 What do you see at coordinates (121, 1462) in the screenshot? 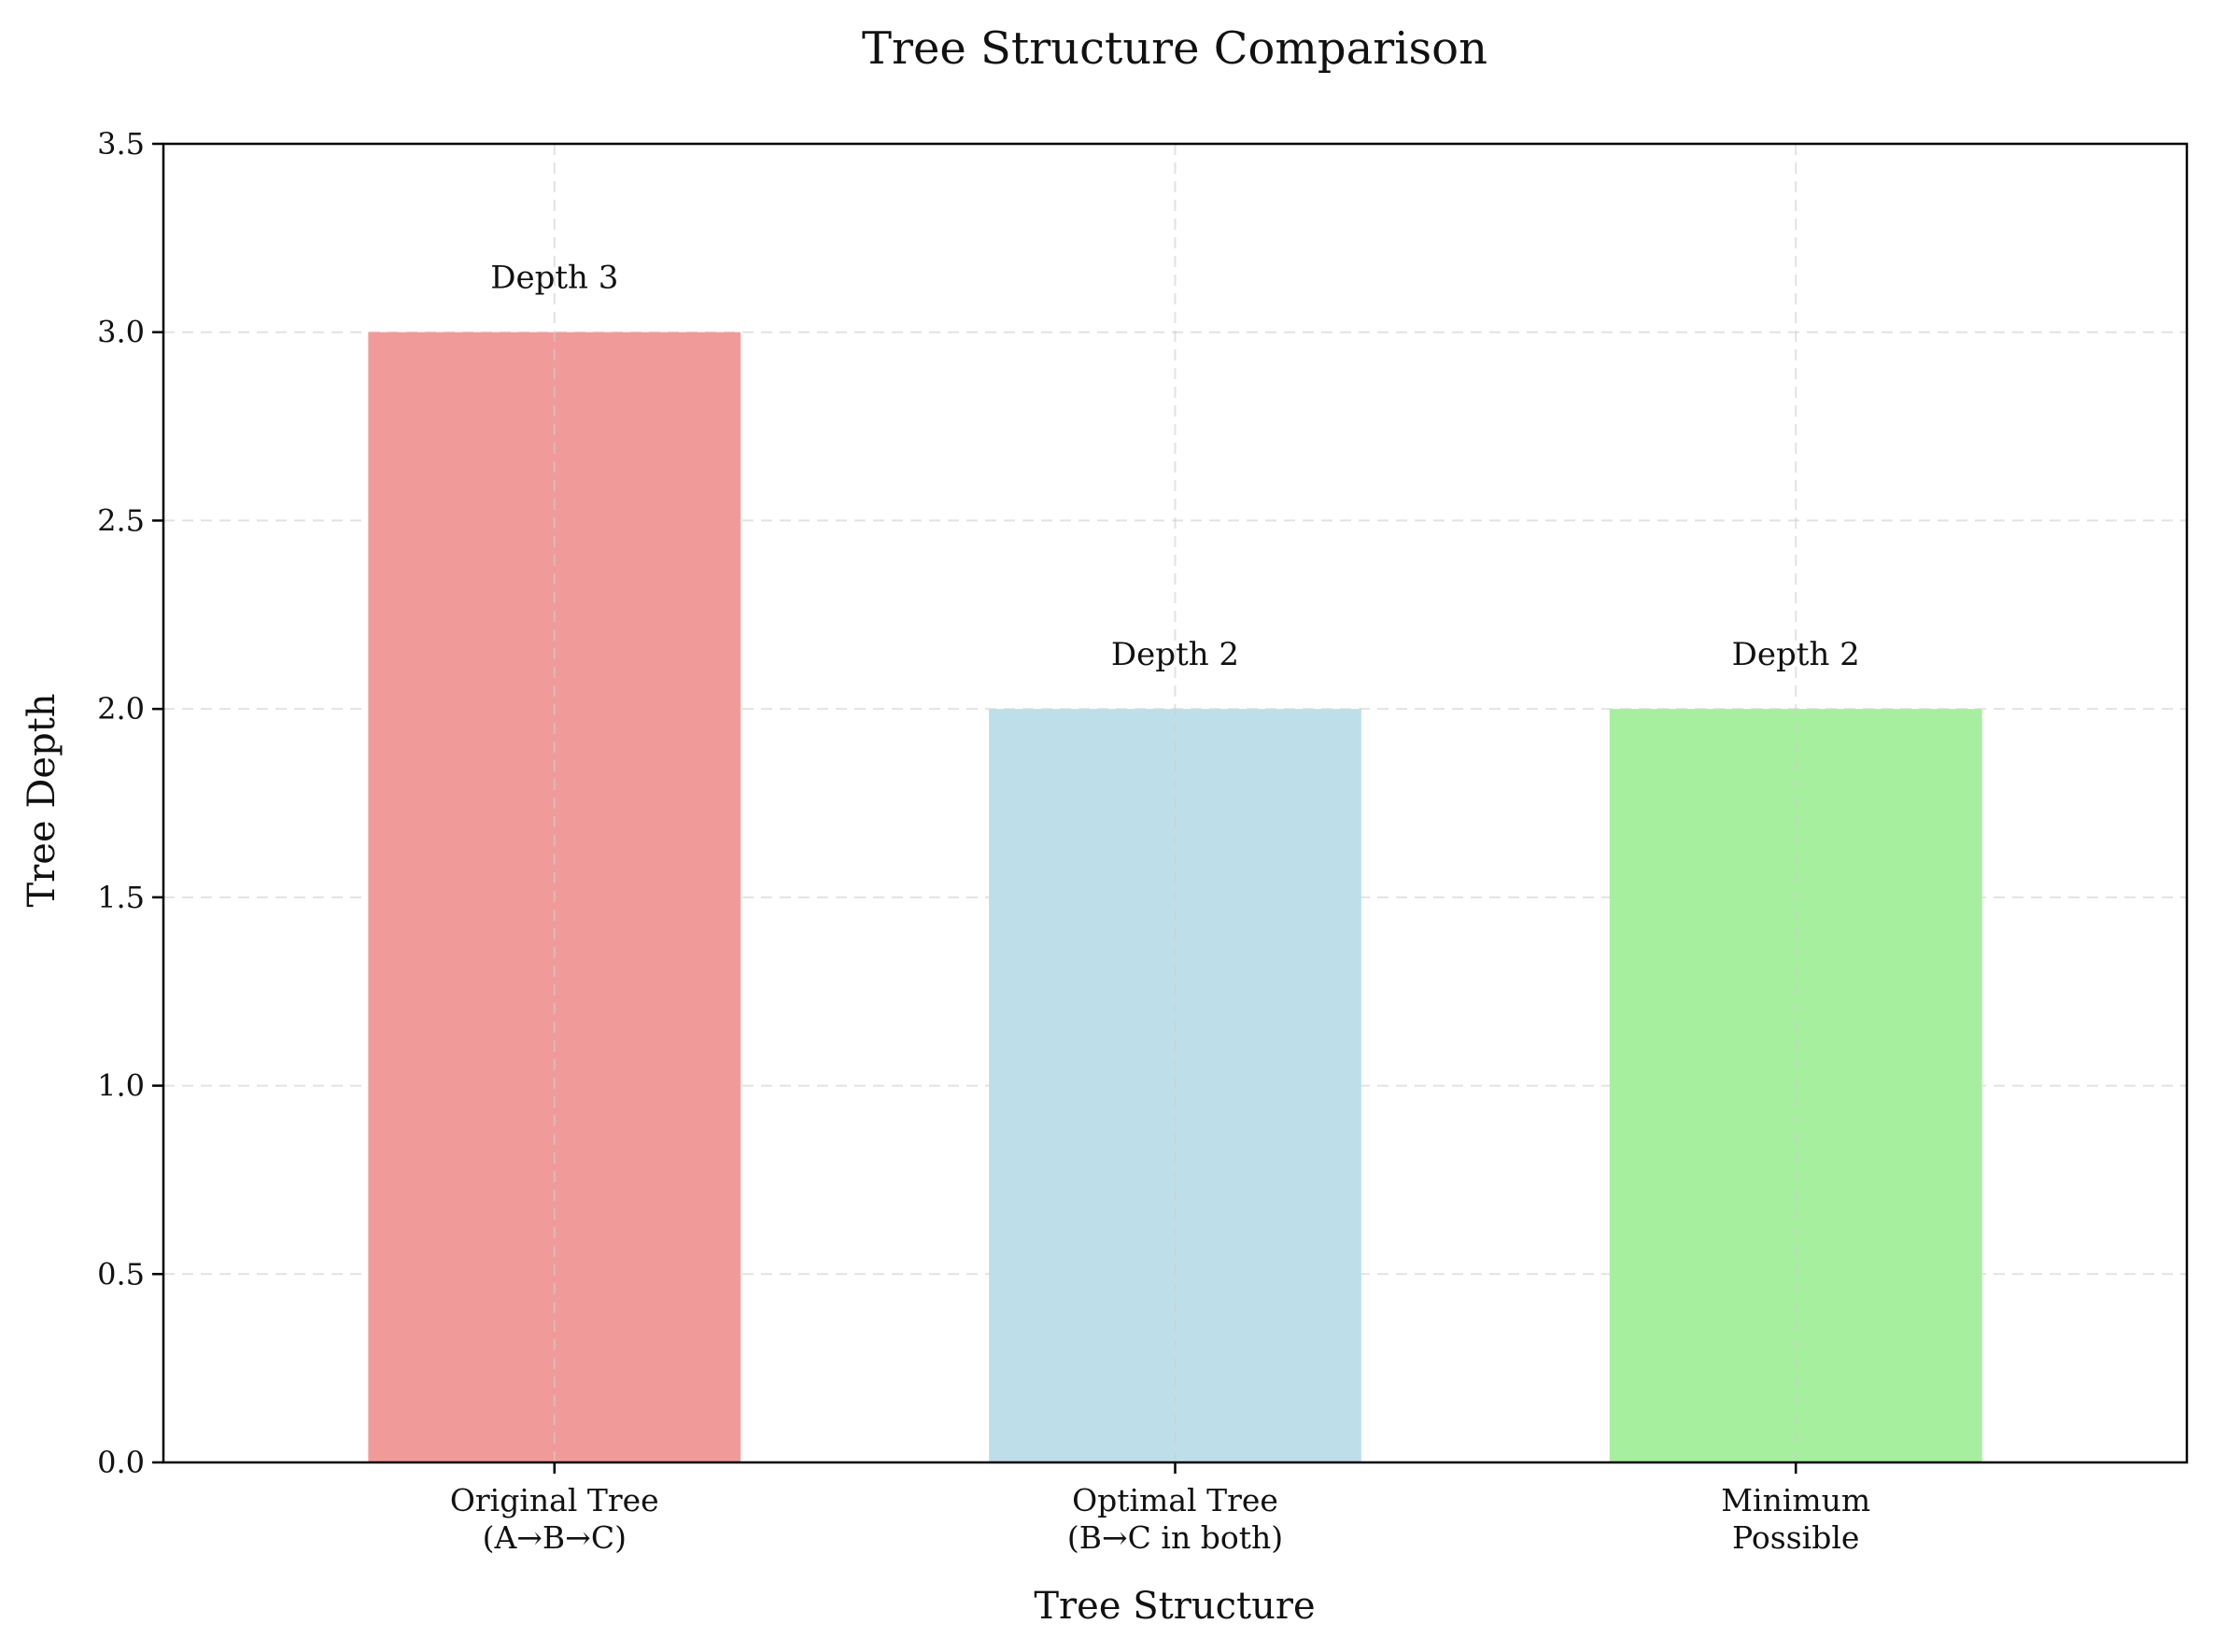
I see `y-tick-label: 0.0` at bounding box center [121, 1462].